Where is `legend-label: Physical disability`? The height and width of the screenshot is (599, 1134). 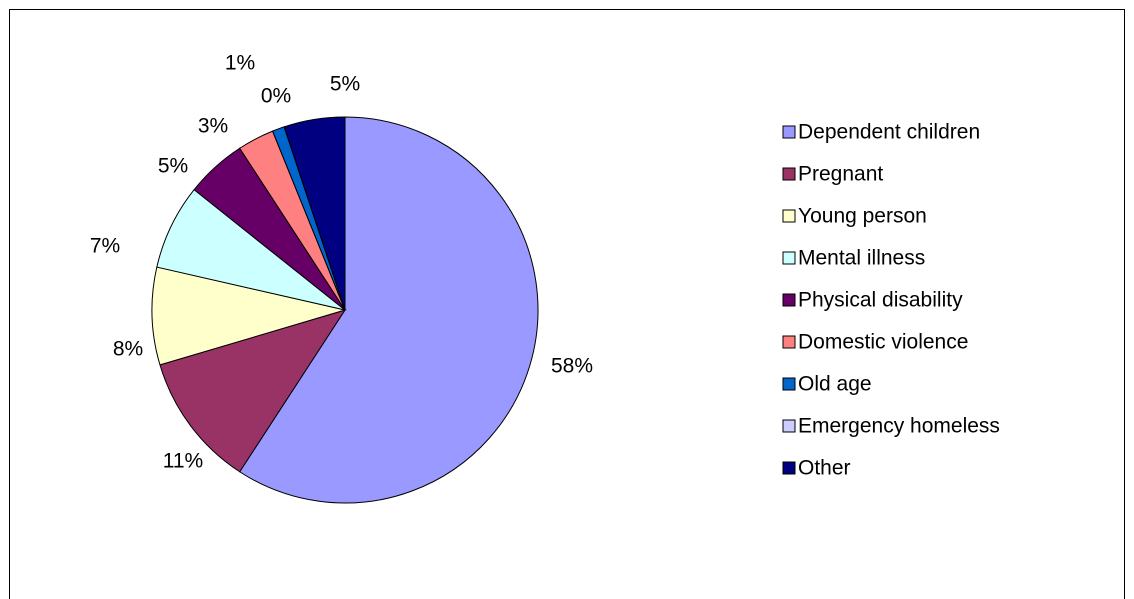 legend-label: Physical disability is located at coordinates (880, 300).